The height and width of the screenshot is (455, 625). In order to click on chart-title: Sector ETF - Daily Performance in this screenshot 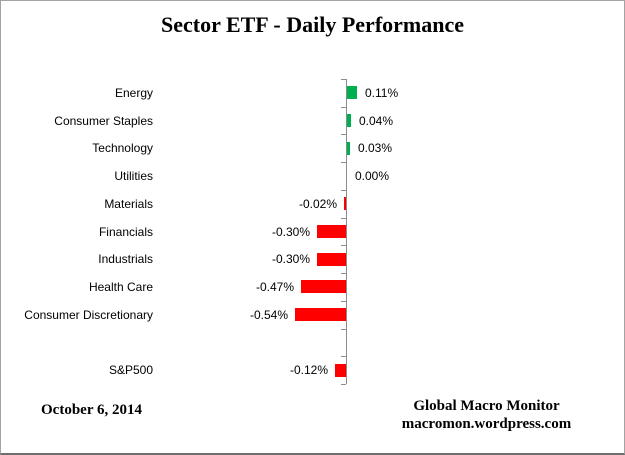, I will do `click(312, 24)`.